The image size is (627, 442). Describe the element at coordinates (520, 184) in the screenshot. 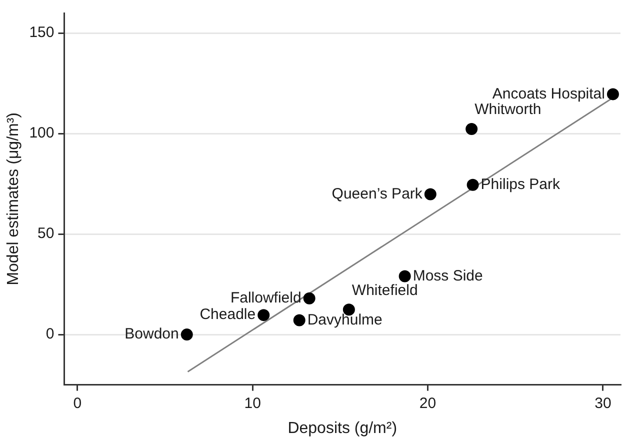

I see `annotation: Philips Park` at that location.